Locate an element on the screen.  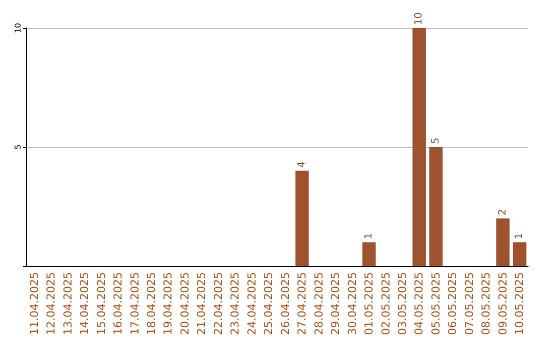
x-tick-label: 25.04.2025 is located at coordinates (269, 304).